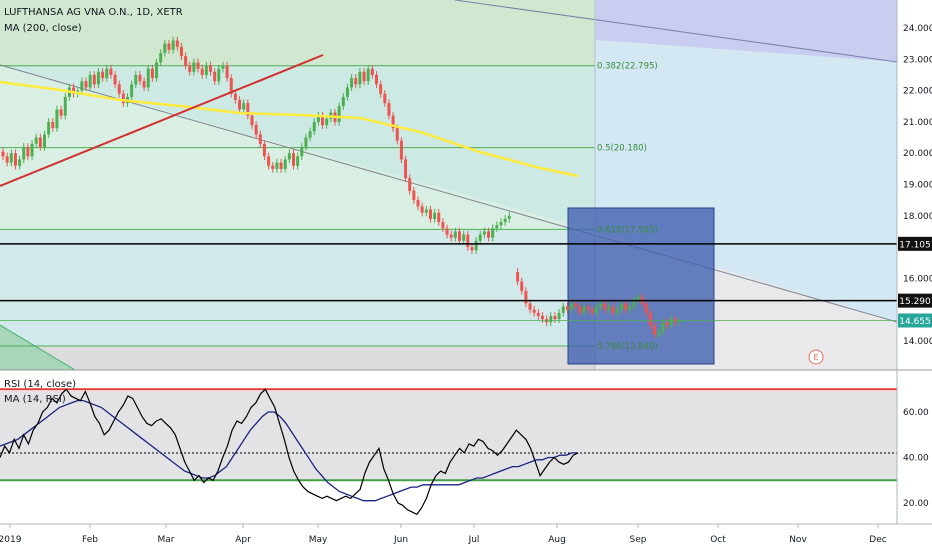  What do you see at coordinates (915, 243) in the screenshot?
I see `level-badge` at bounding box center [915, 243].